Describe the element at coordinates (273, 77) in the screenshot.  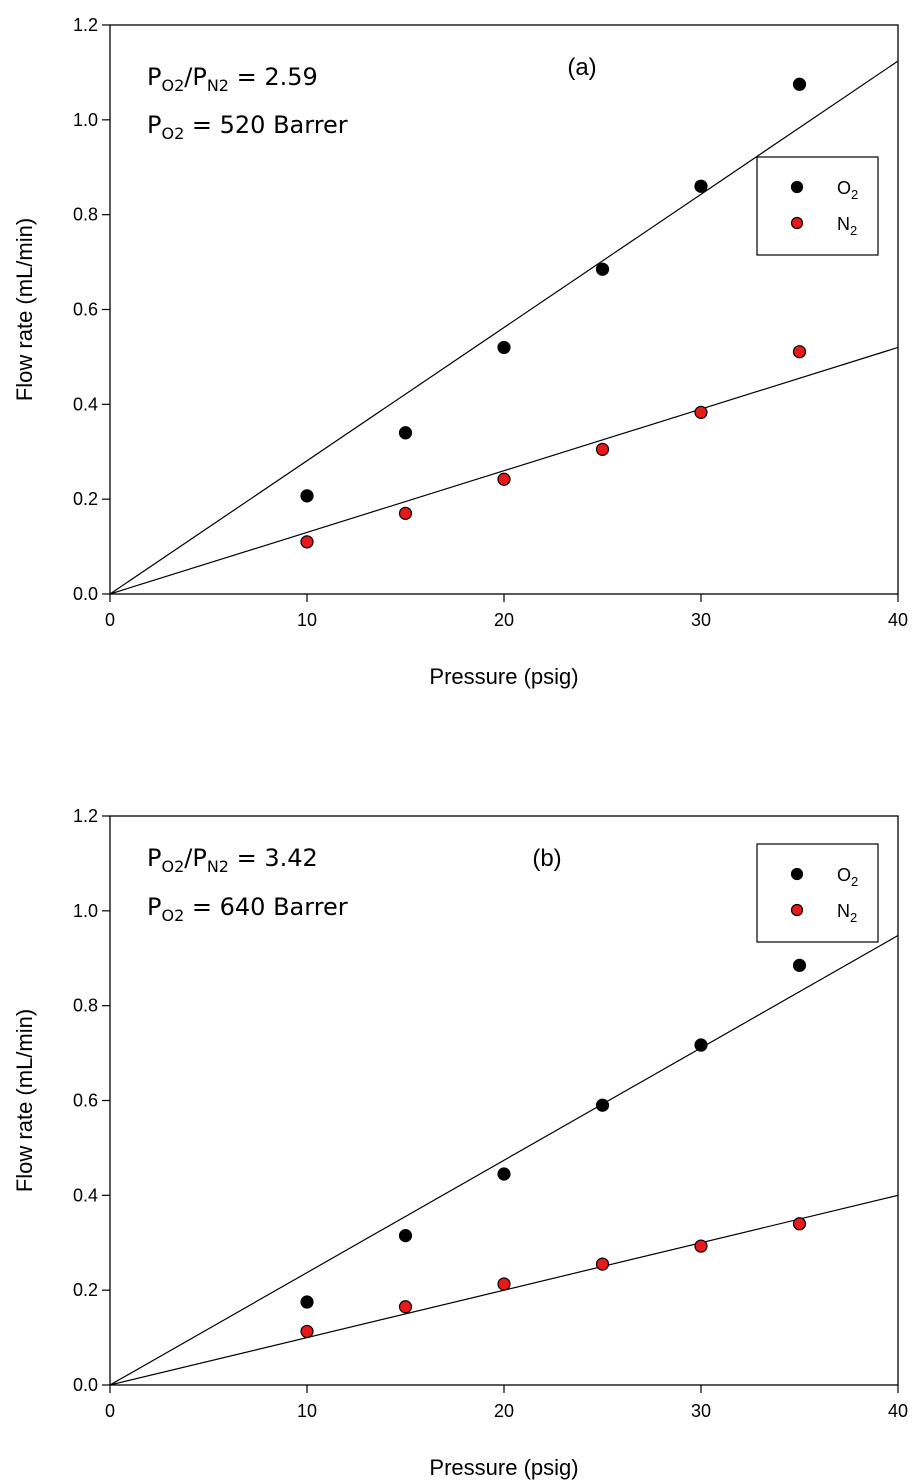
I see `annot-value: = 2.59` at that location.